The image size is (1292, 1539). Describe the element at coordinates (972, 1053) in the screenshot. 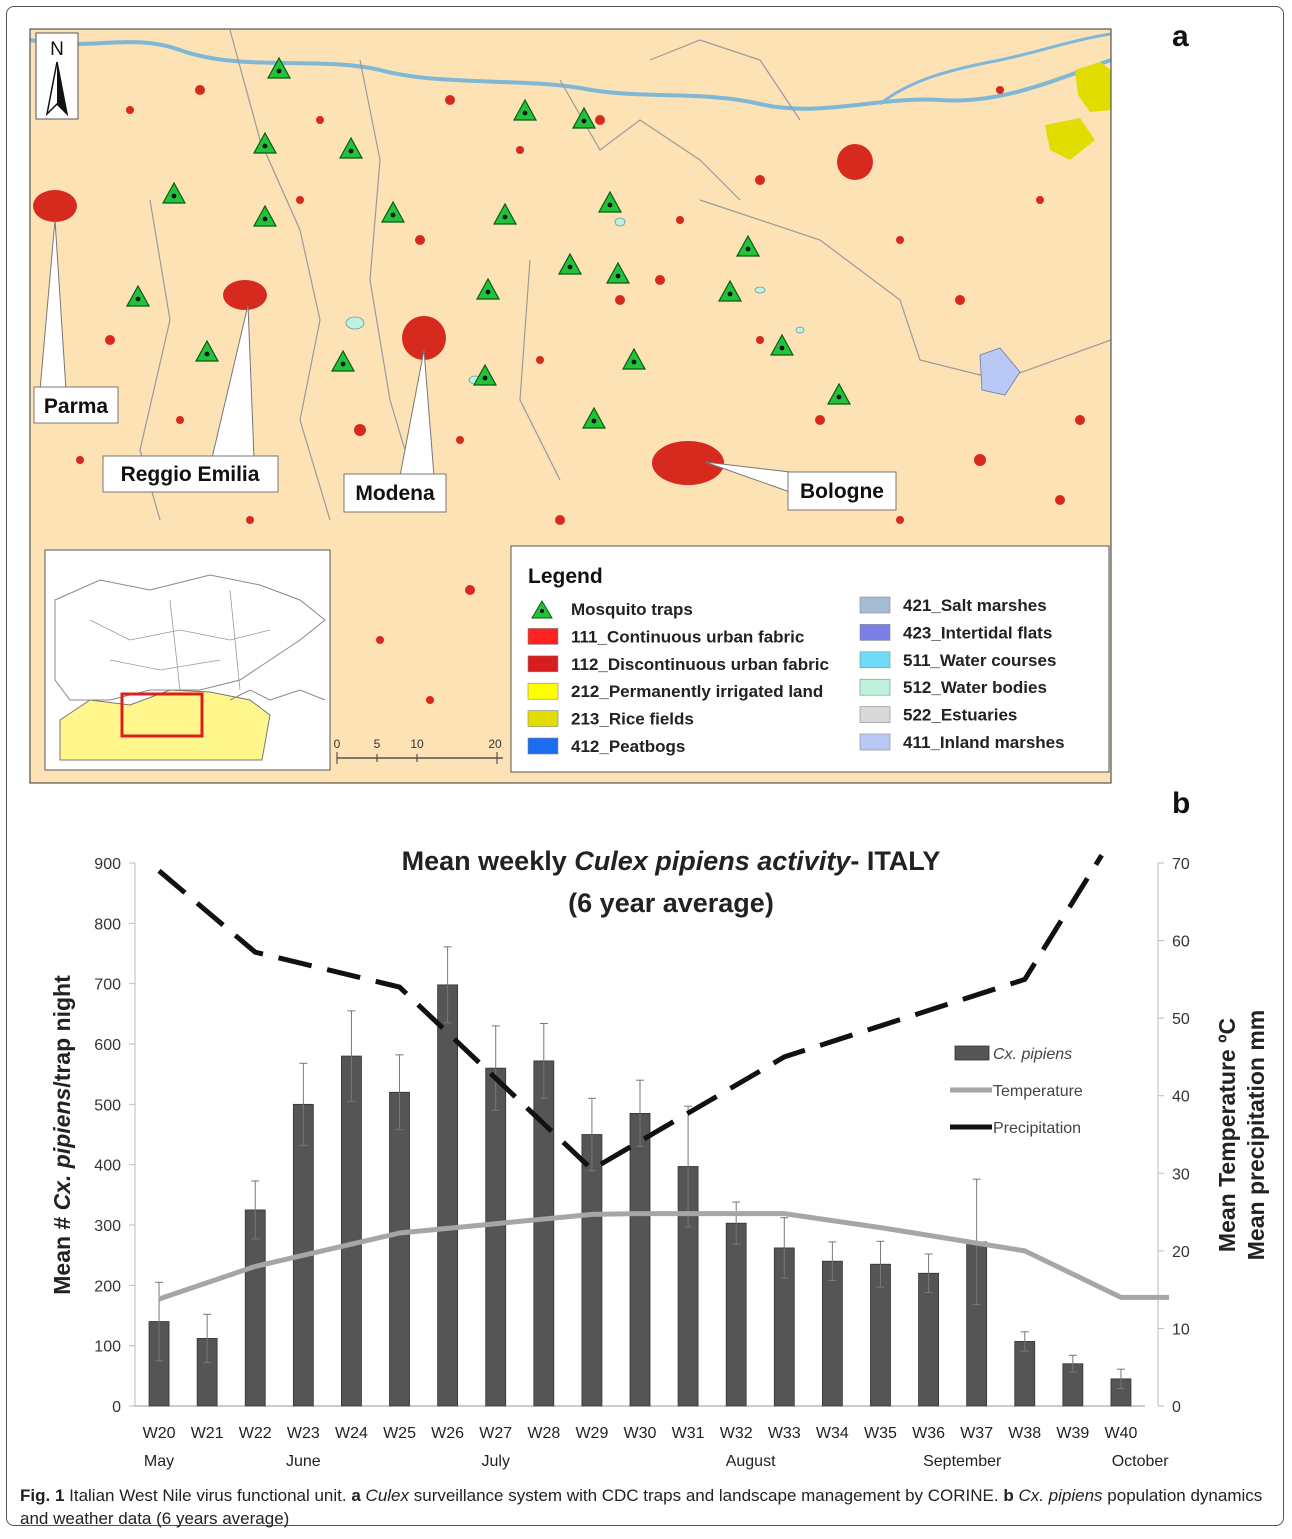

I see `bar-legend-swatch` at that location.